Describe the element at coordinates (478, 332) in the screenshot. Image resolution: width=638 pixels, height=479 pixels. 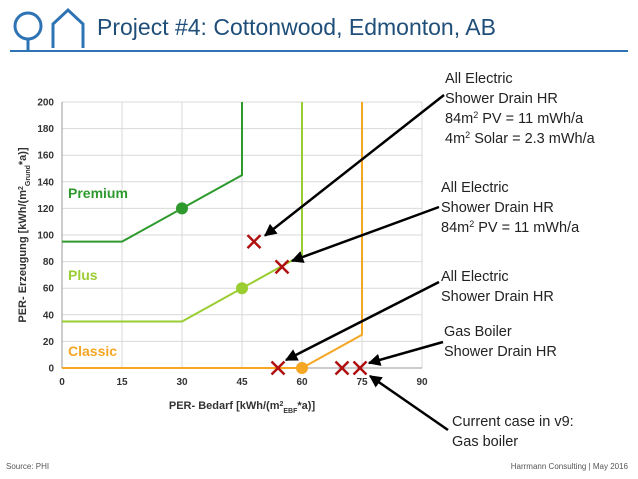
I see `annotation-line: Gas Boiler` at that location.